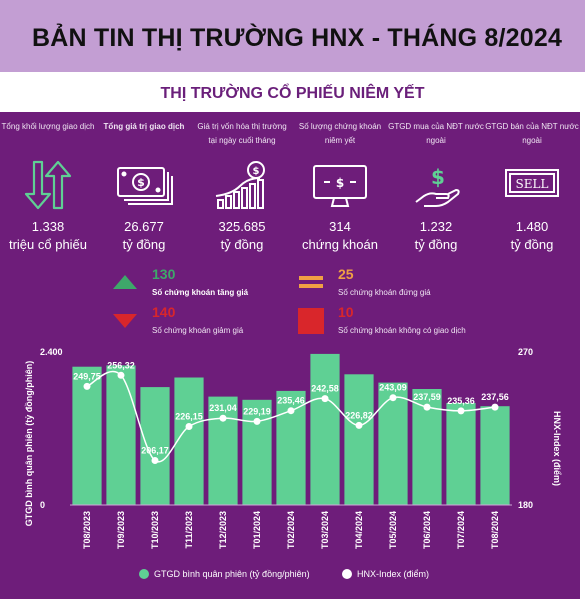 Image resolution: width=585 pixels, height=599 pixels. Describe the element at coordinates (121, 530) in the screenshot. I see `x-tick-label: T09/2023` at that location.